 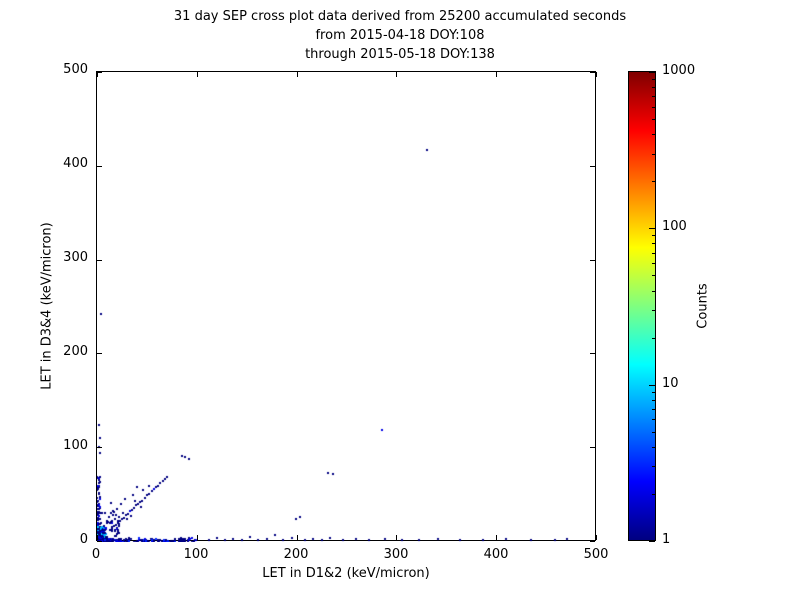 I want to click on x-tick-label: 300, so click(x=396, y=554).